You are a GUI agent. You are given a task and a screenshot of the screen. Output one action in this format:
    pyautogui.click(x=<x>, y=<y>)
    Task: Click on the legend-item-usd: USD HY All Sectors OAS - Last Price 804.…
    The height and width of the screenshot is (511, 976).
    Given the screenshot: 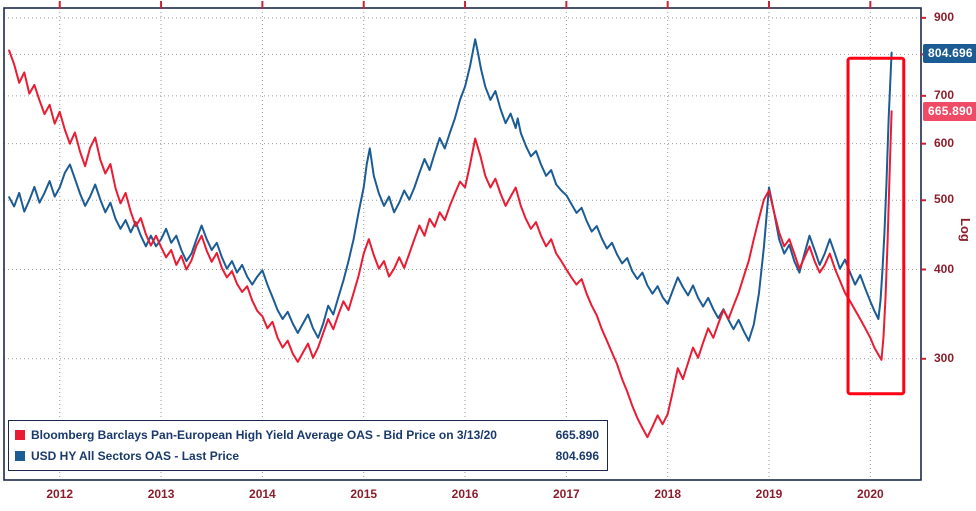 What is the action you would take?
    pyautogui.click(x=307, y=455)
    